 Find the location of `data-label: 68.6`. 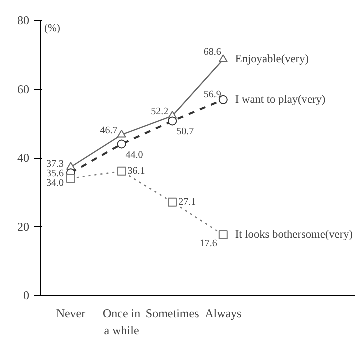

data-label: 68.6 is located at coordinates (213, 52).